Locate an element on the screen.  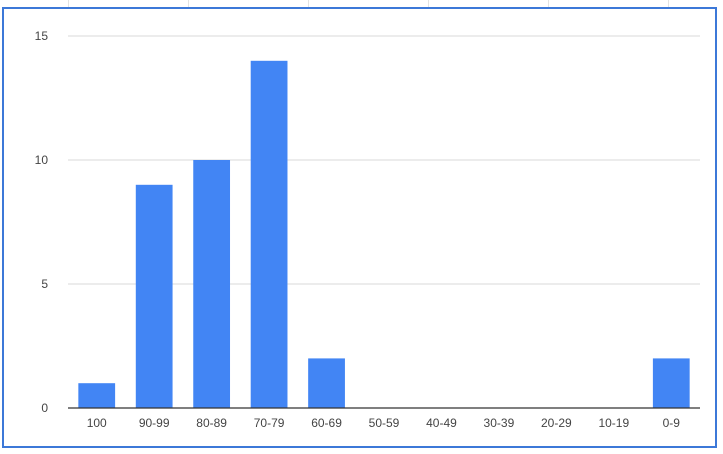
x-tick-label: 30-39 is located at coordinates (499, 423).